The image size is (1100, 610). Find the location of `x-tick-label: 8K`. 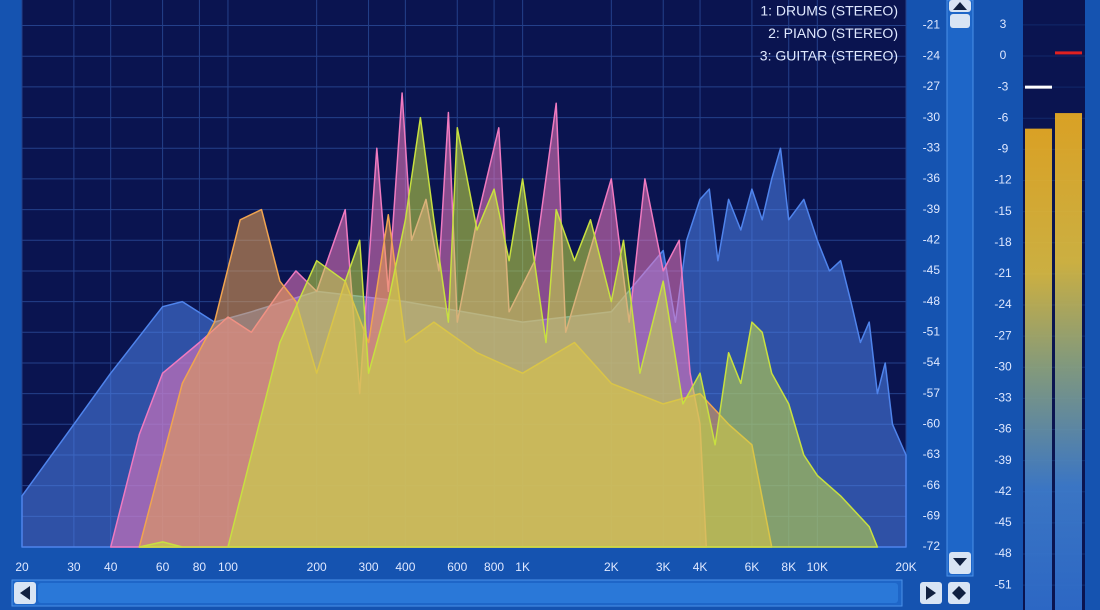

x-tick-label: 8K is located at coordinates (788, 567).